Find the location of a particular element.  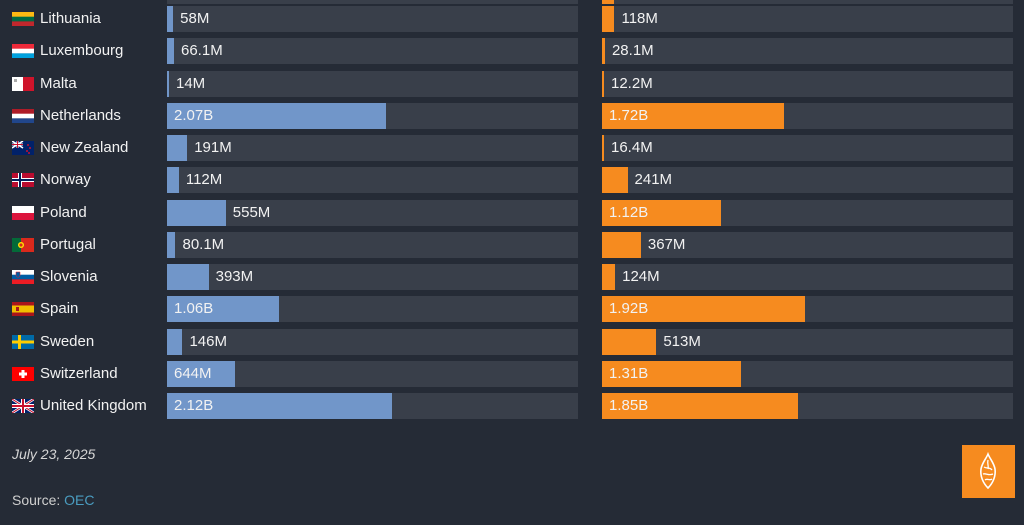

right-value-label: 12.2M is located at coordinates (632, 83).